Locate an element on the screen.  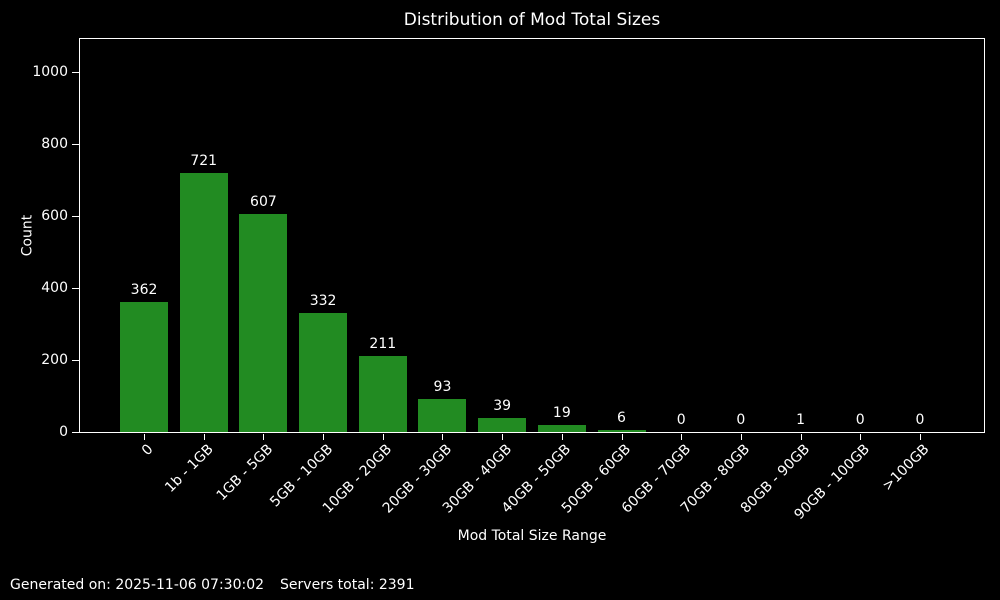
y-tick-label: 200 is located at coordinates (54, 359).